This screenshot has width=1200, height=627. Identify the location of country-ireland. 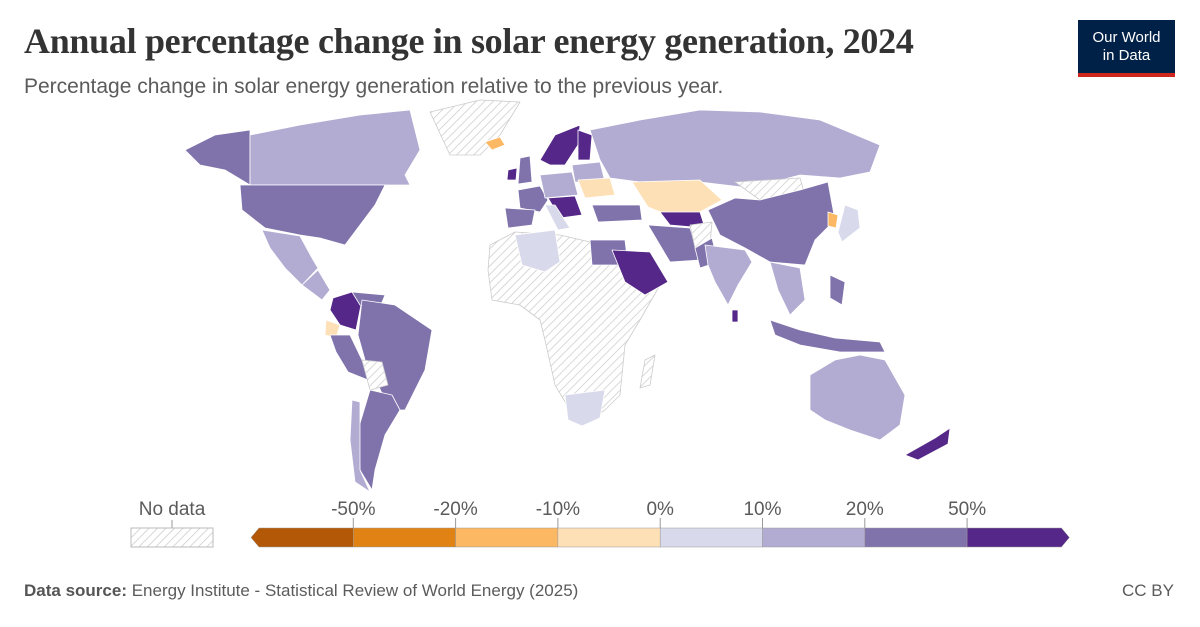
(512, 174).